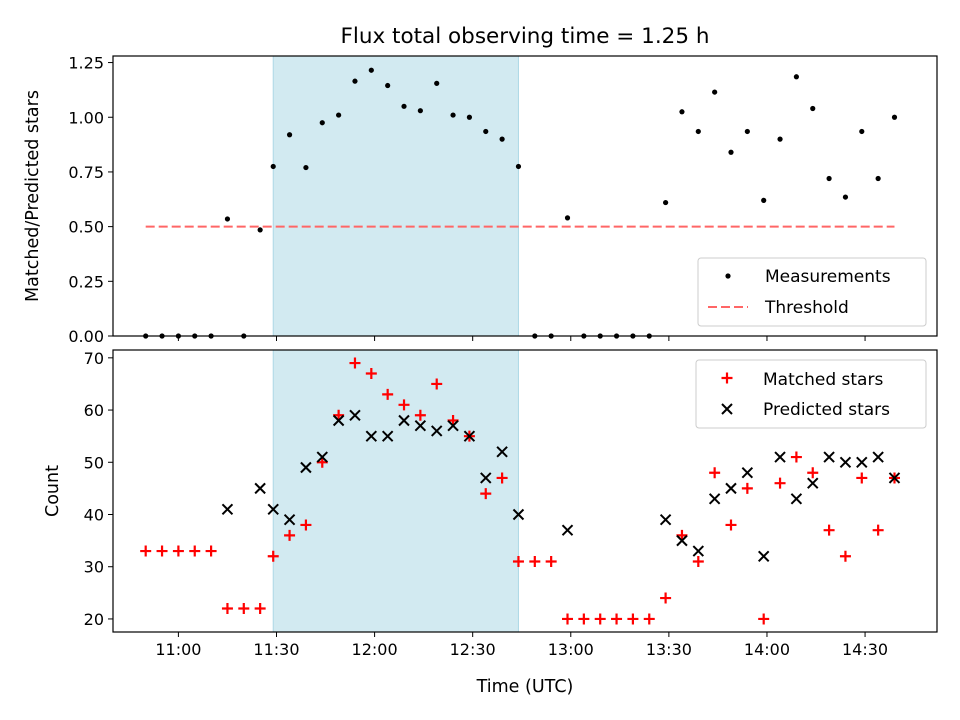 The height and width of the screenshot is (720, 960). I want to click on legend-label-measurements: Measurements, so click(828, 277).